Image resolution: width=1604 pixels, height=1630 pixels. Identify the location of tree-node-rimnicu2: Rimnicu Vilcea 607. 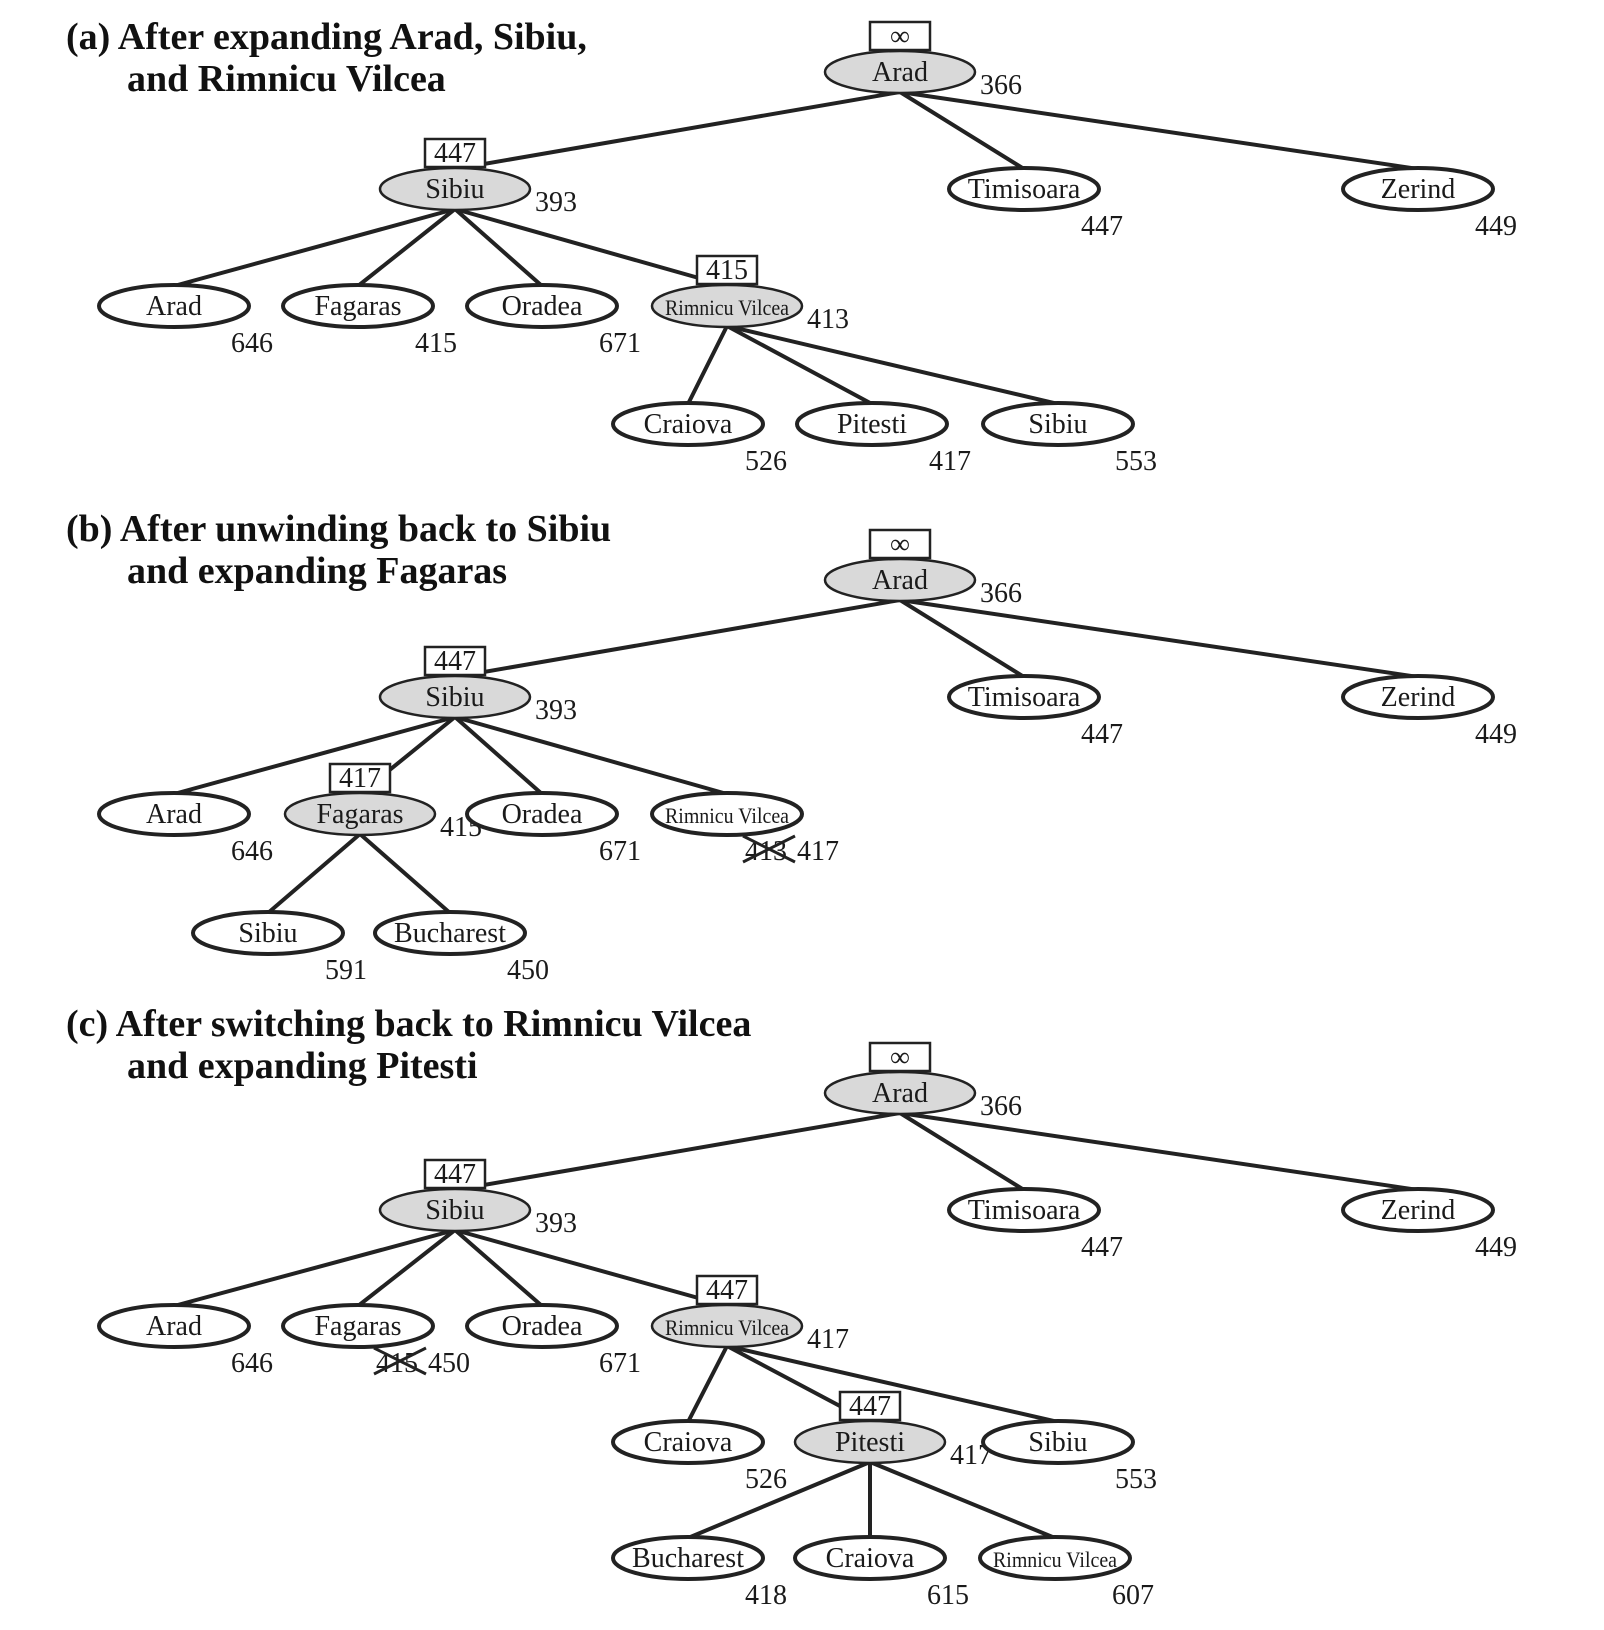
(1066, 1573).